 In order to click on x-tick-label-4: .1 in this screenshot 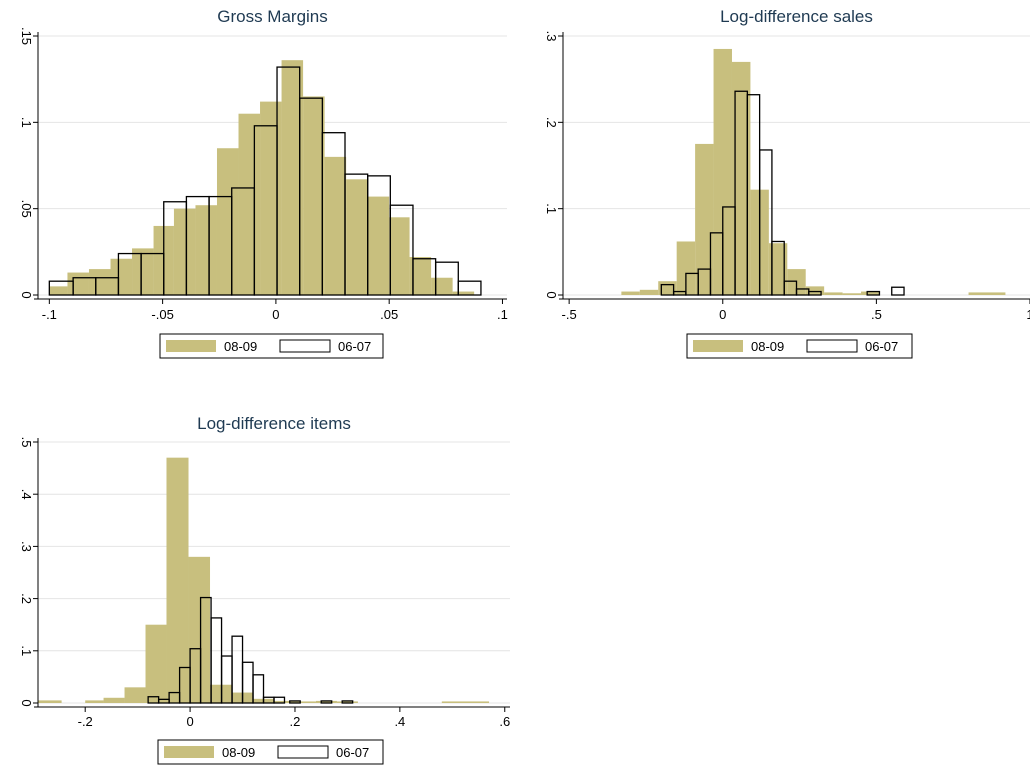, I will do `click(502, 314)`.